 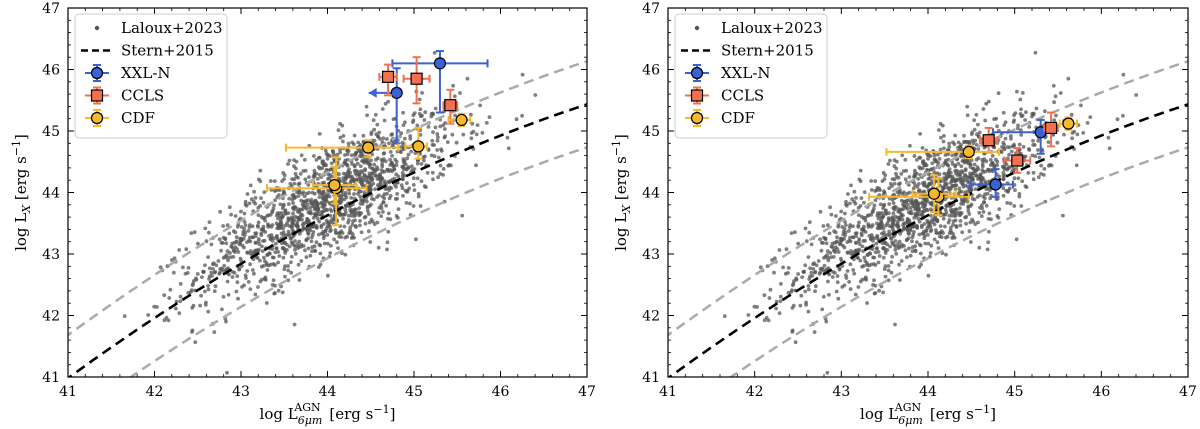 I want to click on marker-circle, so click(x=418, y=146).